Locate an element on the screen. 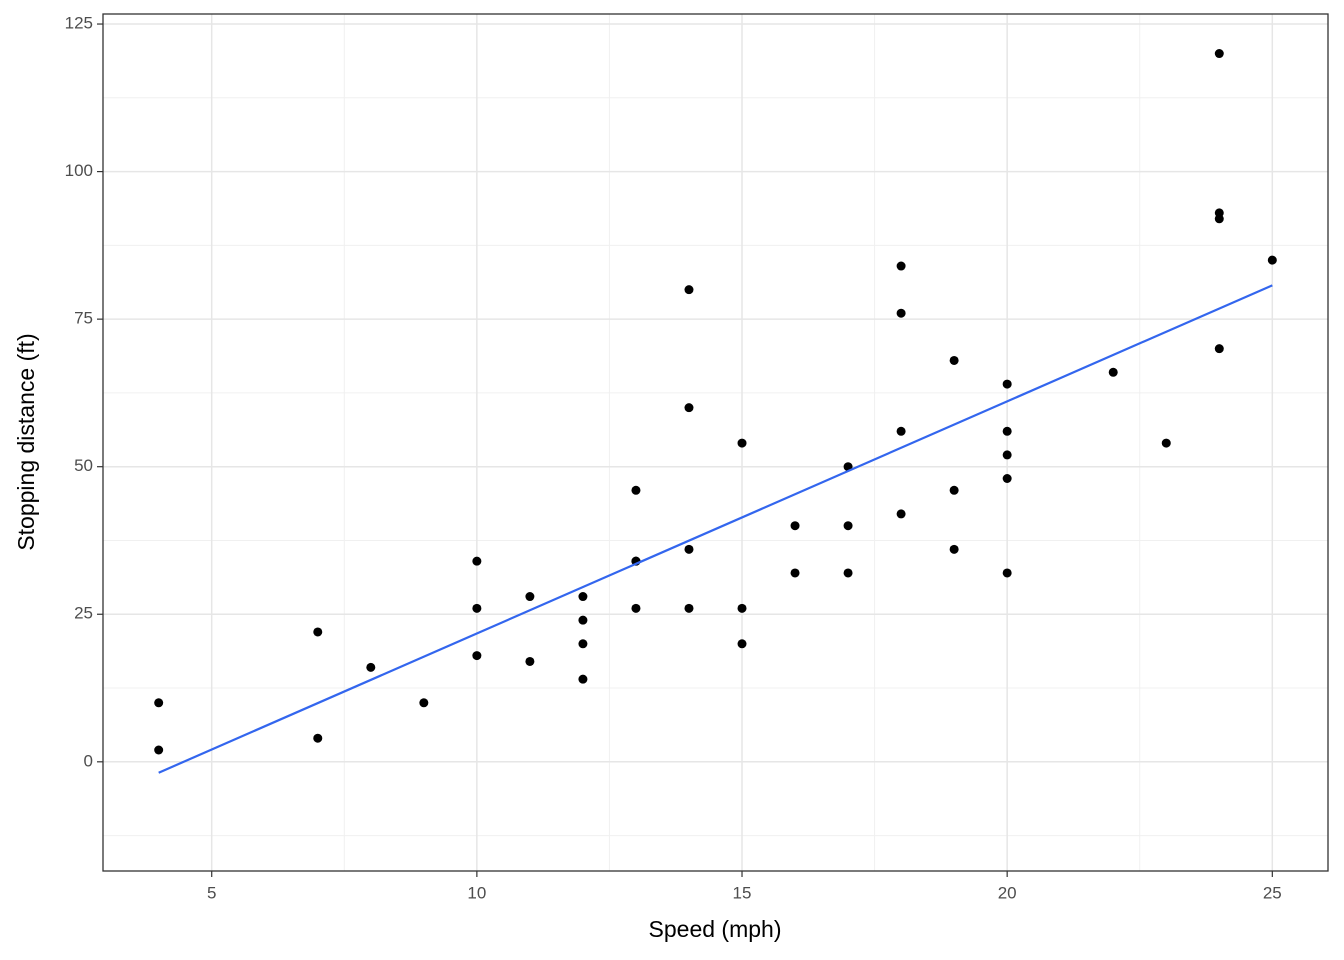  x-tick-label: 25 is located at coordinates (1272, 892).